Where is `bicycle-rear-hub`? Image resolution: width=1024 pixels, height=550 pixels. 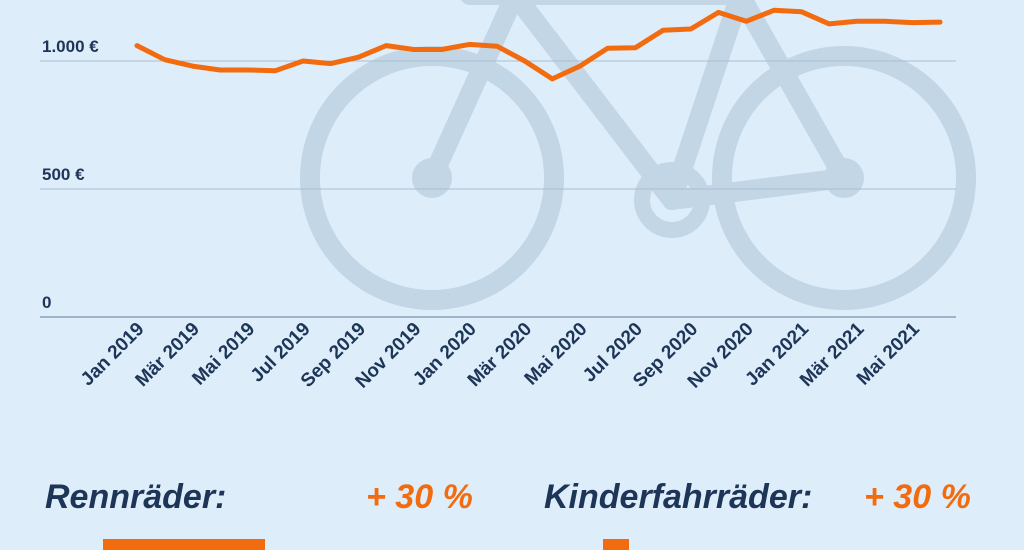 bicycle-rear-hub is located at coordinates (432, 178).